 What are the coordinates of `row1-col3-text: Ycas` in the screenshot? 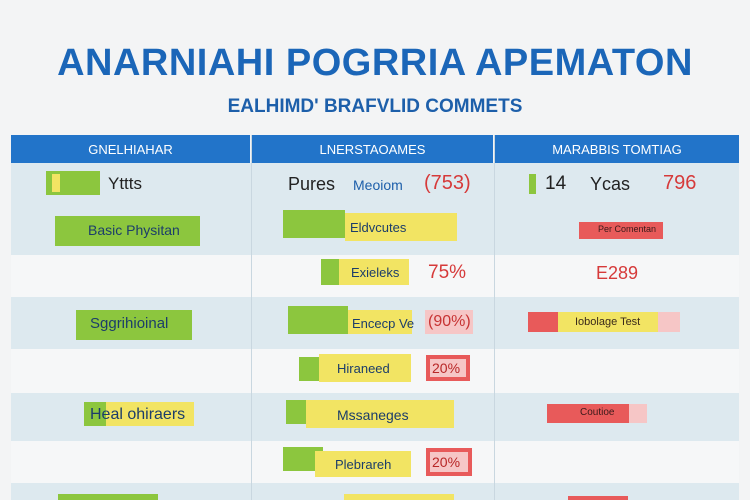 It's located at (610, 184).